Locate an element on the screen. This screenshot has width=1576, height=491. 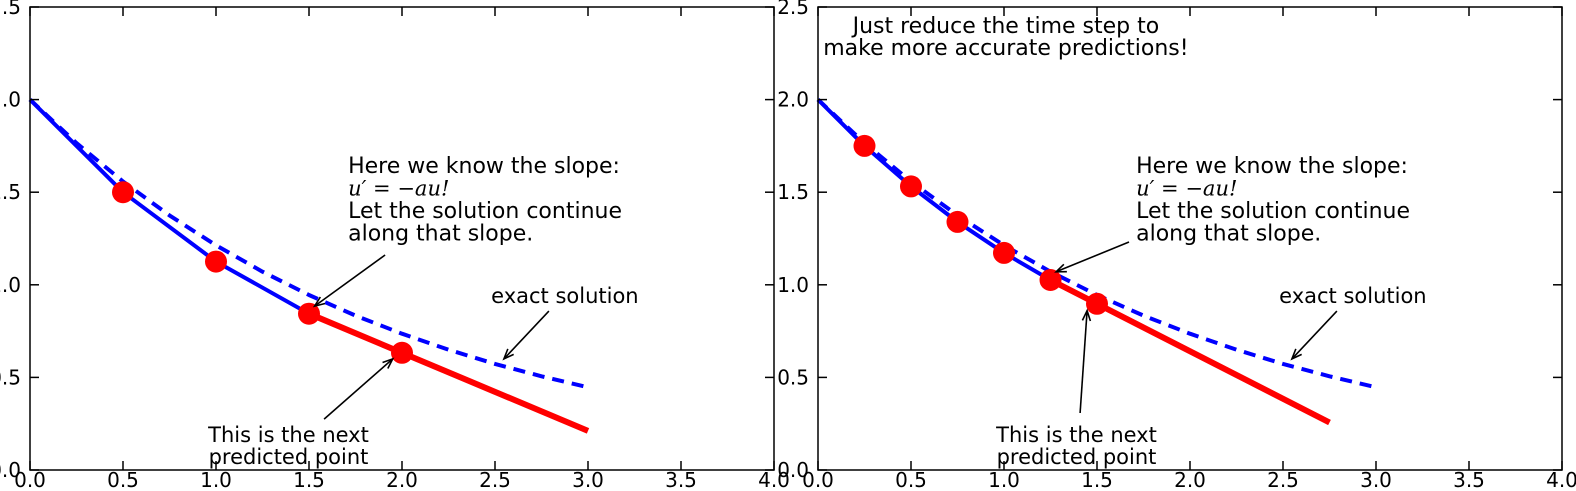
euler-numerical-solution-line is located at coordinates (169, 207).